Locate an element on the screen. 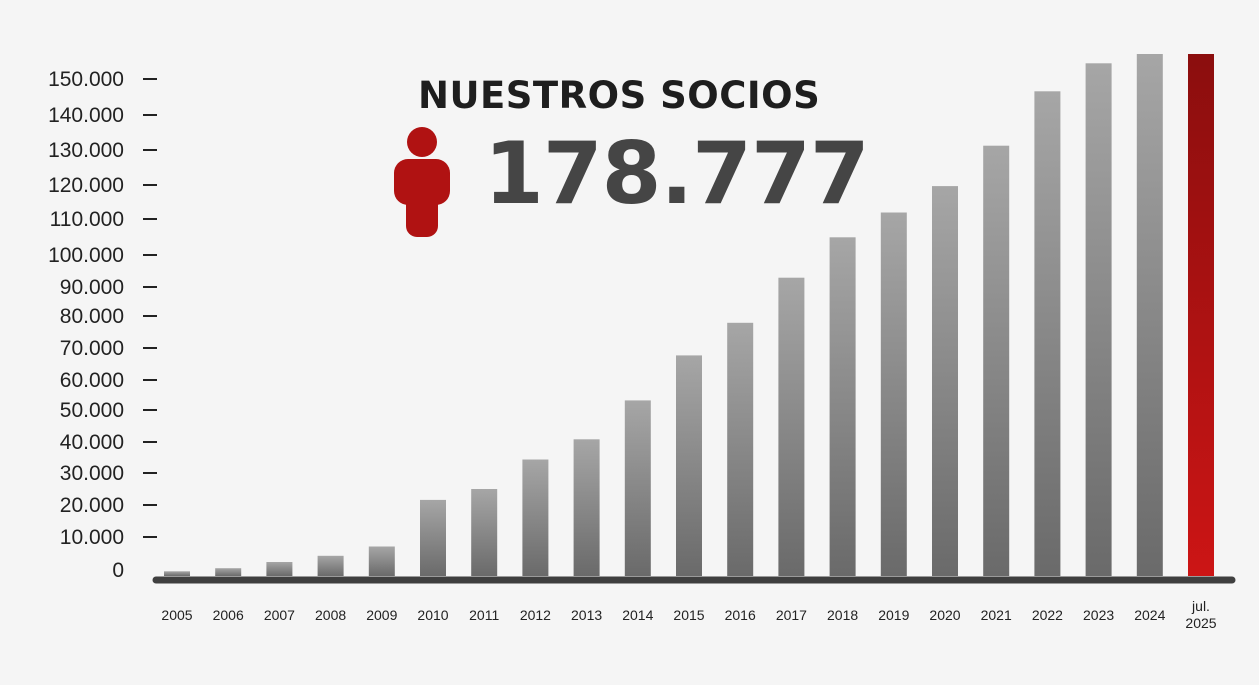 The width and height of the screenshot is (1259, 685). bar-2013 is located at coordinates (586, 507).